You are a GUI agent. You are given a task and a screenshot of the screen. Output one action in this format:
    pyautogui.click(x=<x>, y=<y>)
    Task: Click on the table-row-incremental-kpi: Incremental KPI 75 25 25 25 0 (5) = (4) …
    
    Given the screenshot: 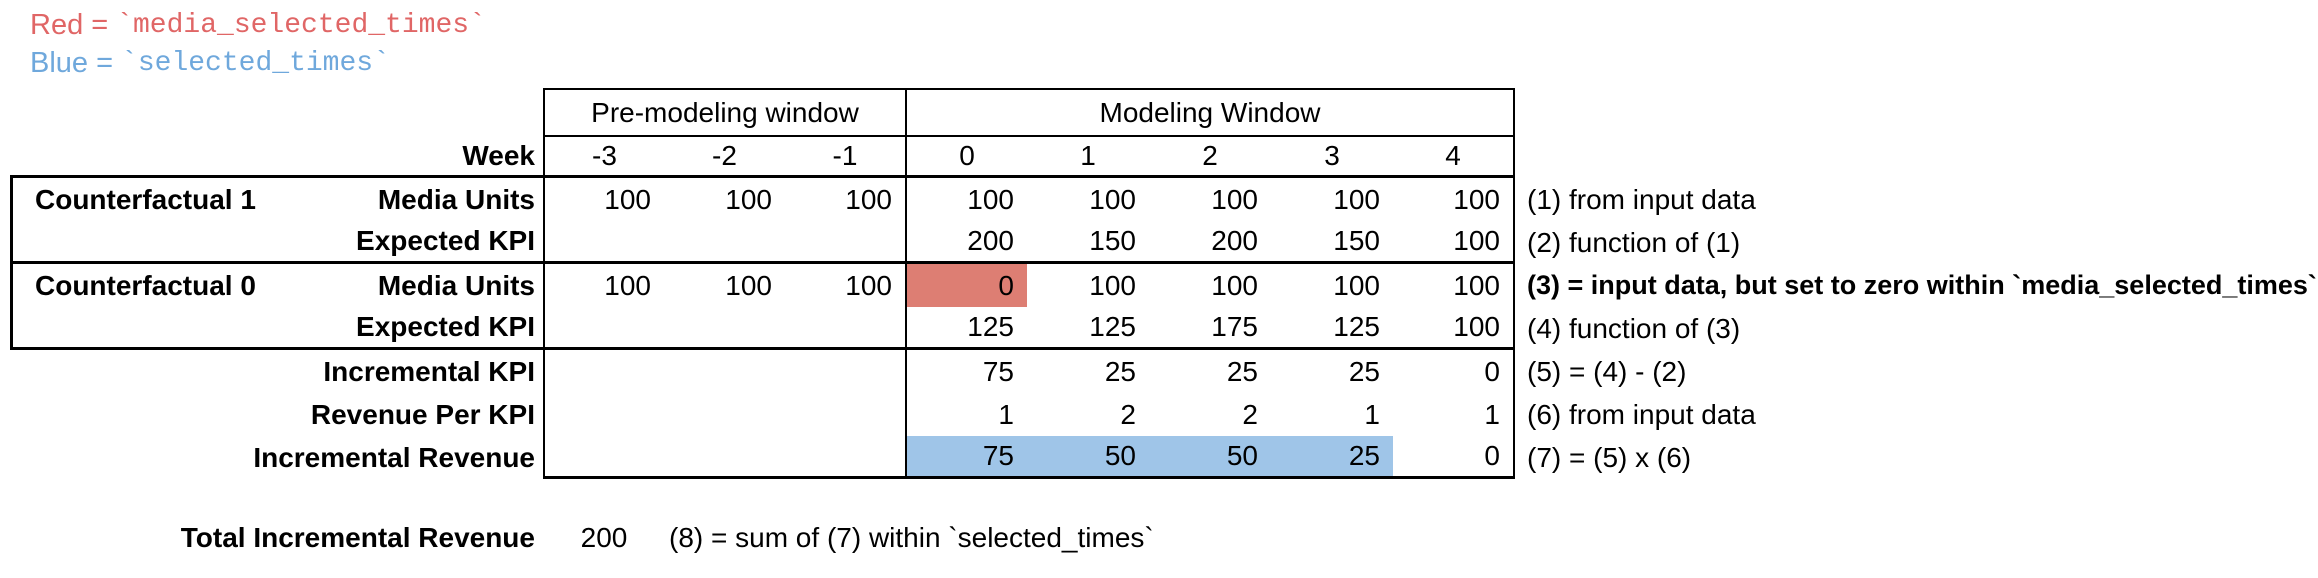 What is the action you would take?
    pyautogui.click(x=1164, y=371)
    